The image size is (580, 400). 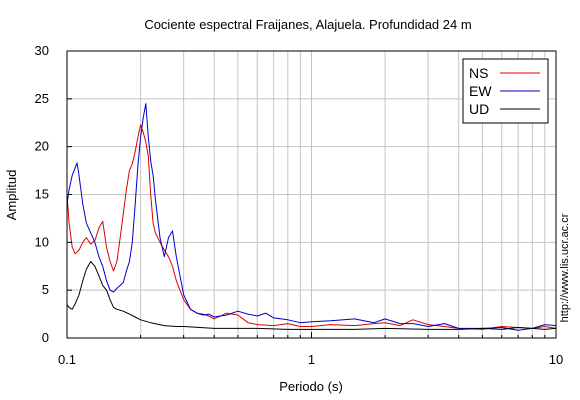 I want to click on x-tick-label: 0.1, so click(x=67, y=359).